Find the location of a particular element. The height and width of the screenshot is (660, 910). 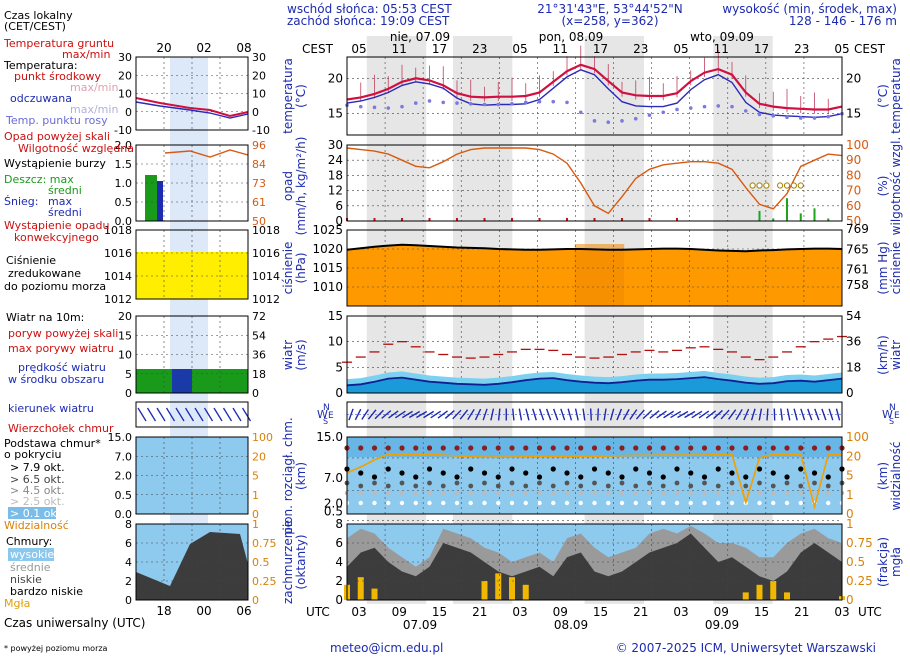

legend-okt4: > 2.5 okt. is located at coordinates (37, 501).